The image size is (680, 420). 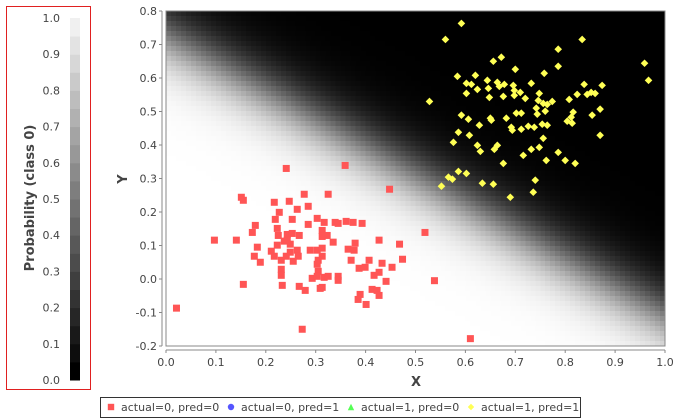 I want to click on y-ticks: -0.2 -0.1 0.0 0.1 0.2 0.3 0.4 0.5 0.6 0.7 0.8, so click(x=149, y=179).